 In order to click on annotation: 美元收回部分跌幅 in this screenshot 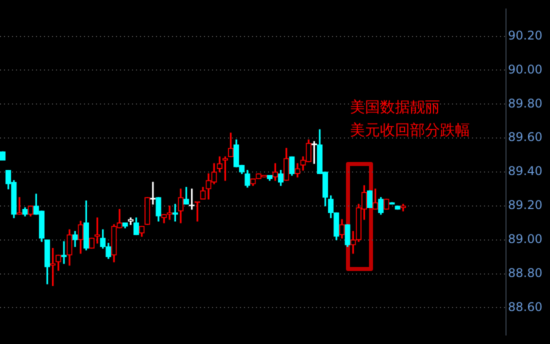, I will do `click(410, 129)`.